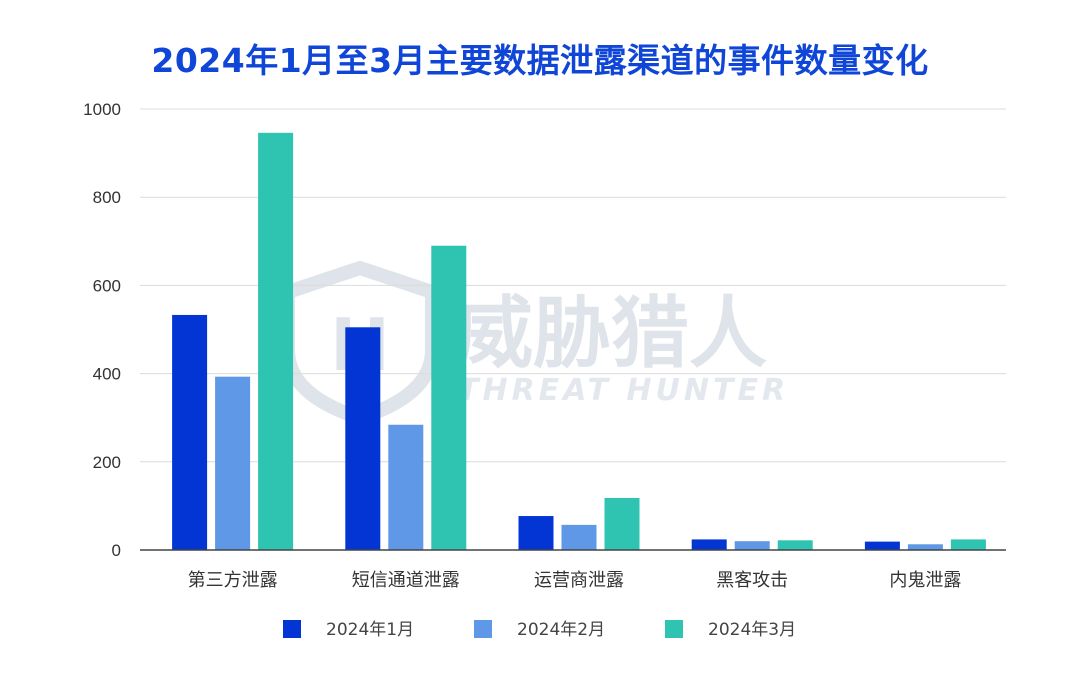 The image size is (1080, 694). What do you see at coordinates (107, 285) in the screenshot?
I see `y-tick-label: 600` at bounding box center [107, 285].